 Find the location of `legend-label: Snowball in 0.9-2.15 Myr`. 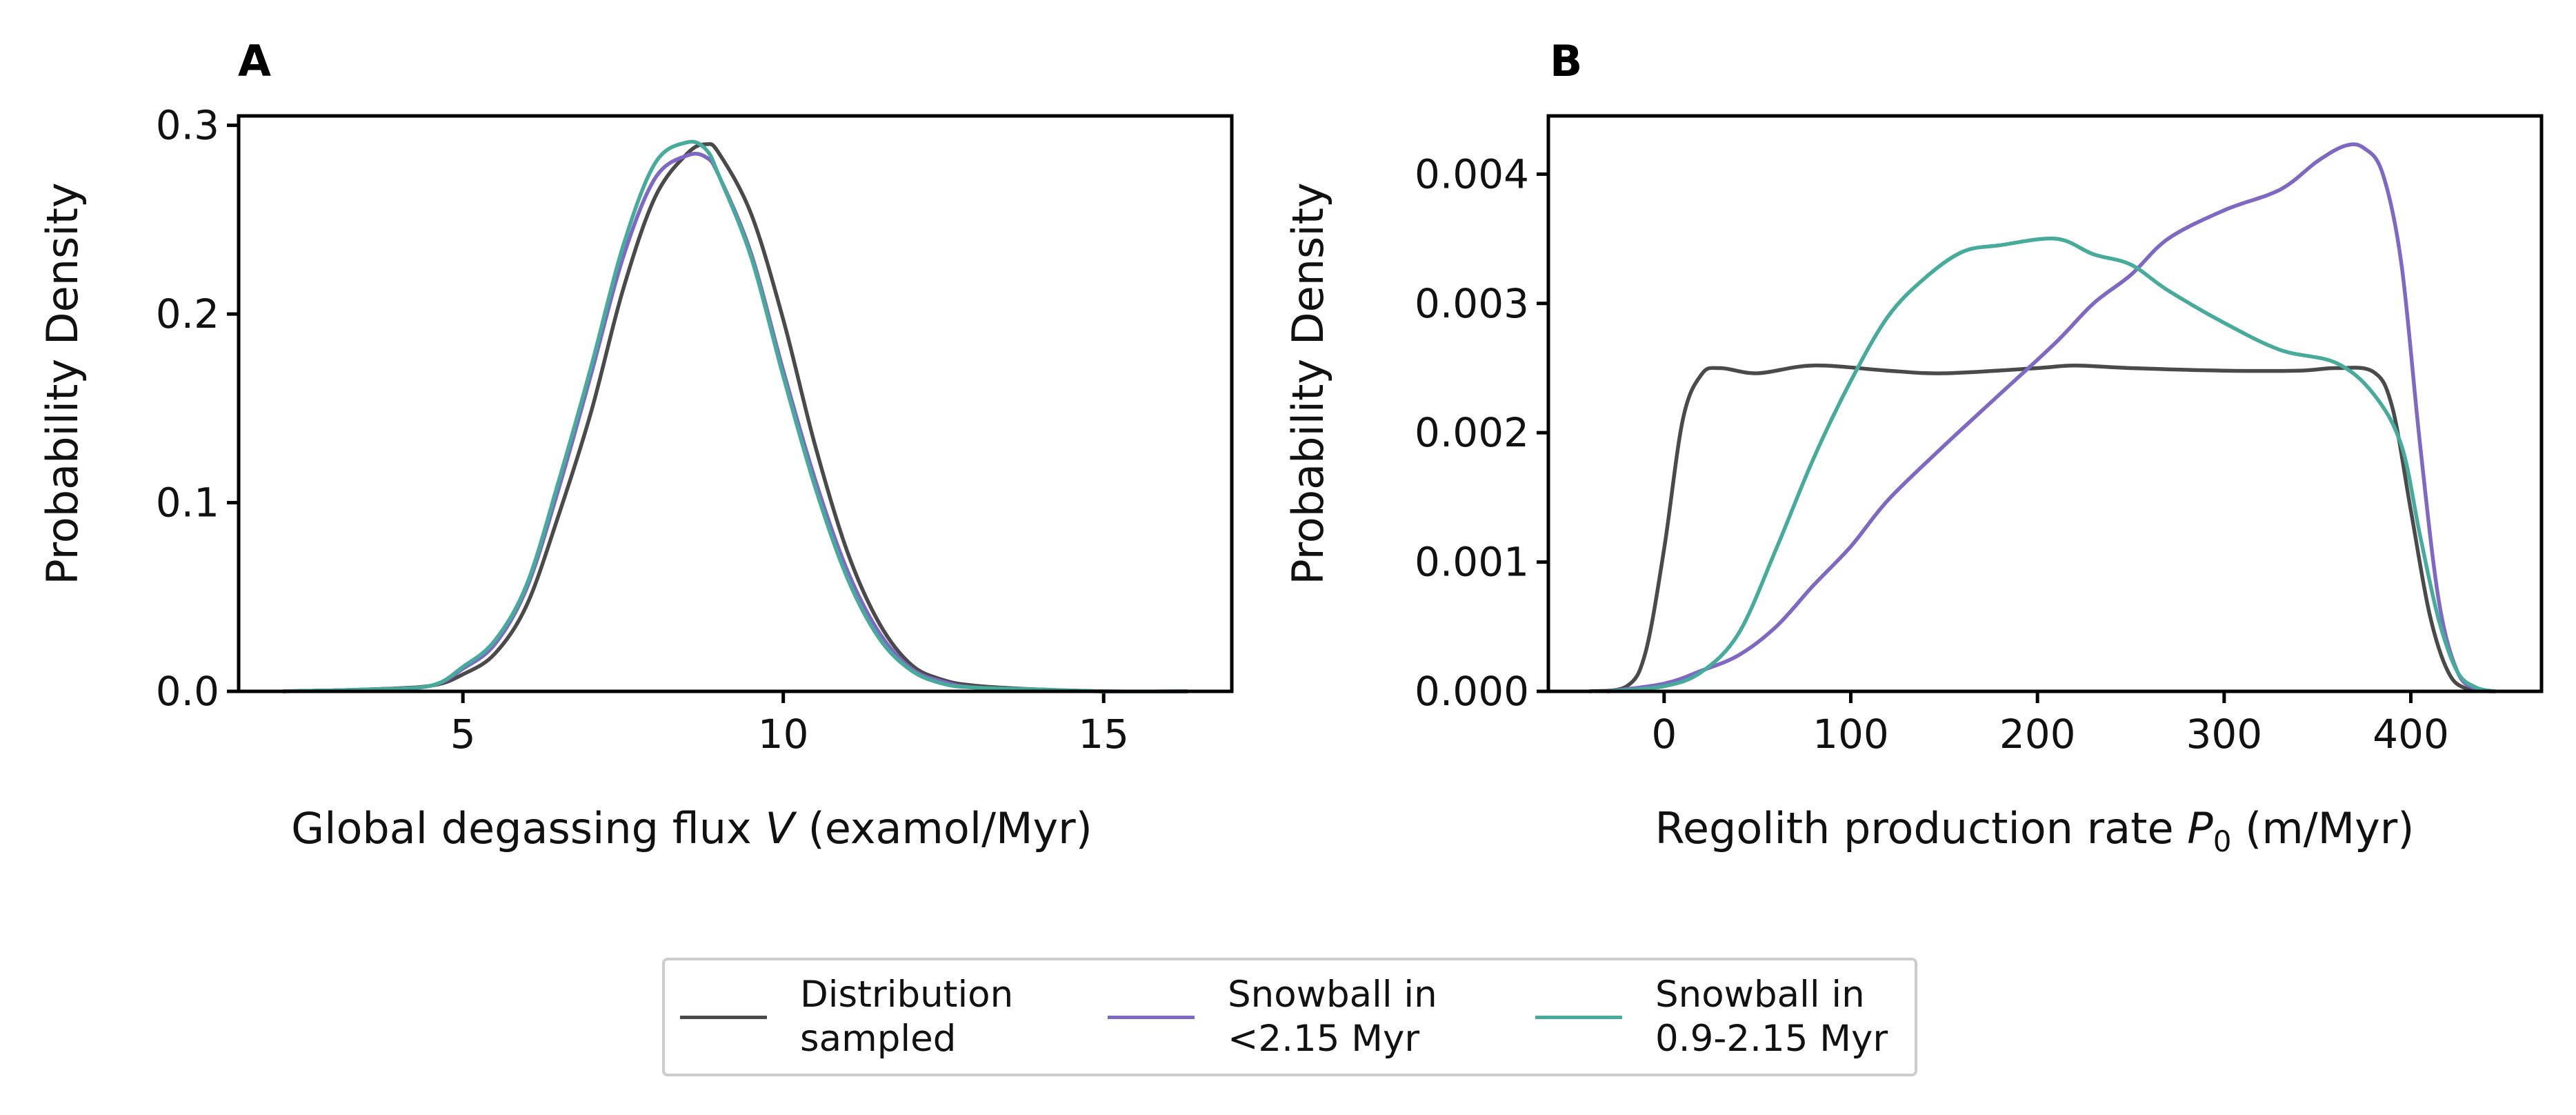

legend-label: Snowball in 0.9-2.15 Myr is located at coordinates (1771, 1017).